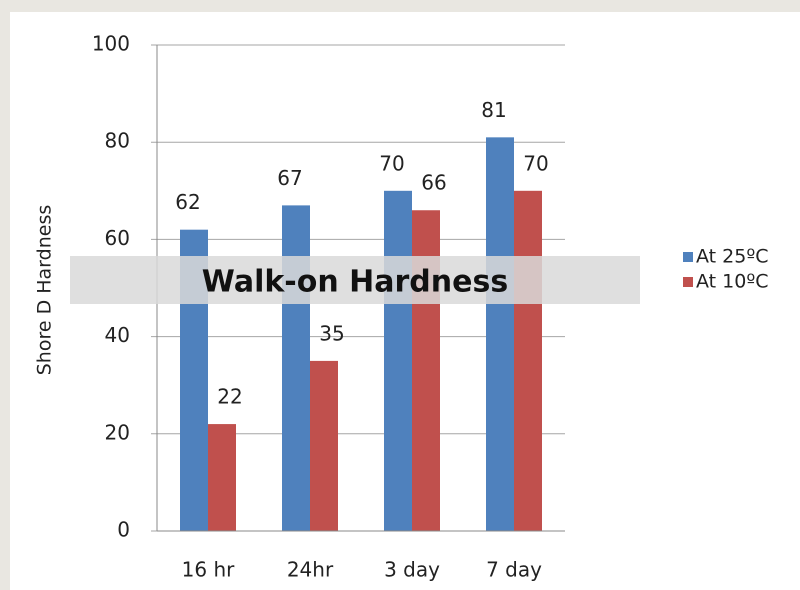  Describe the element at coordinates (117, 432) in the screenshot. I see `y-tick-label: 20` at that location.